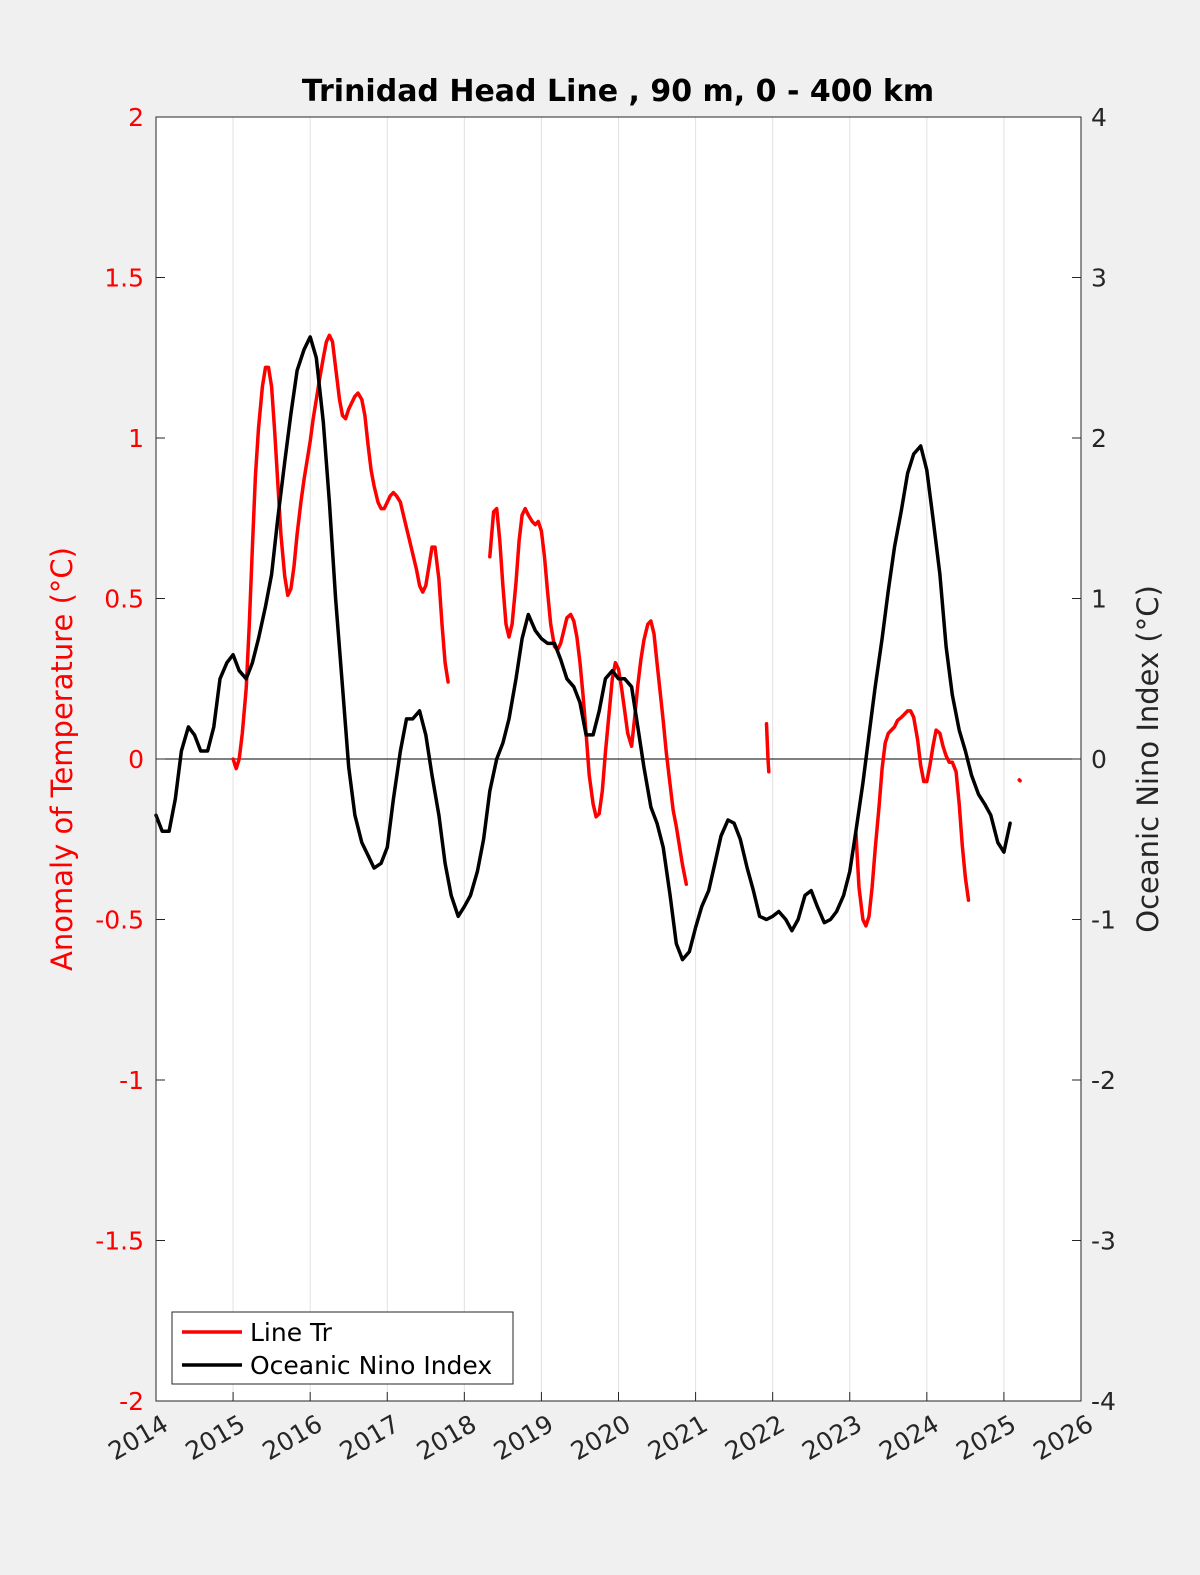 This screenshot has width=1200, height=1575. I want to click on legend-label-line-tr: Line Tr, so click(291, 1332).